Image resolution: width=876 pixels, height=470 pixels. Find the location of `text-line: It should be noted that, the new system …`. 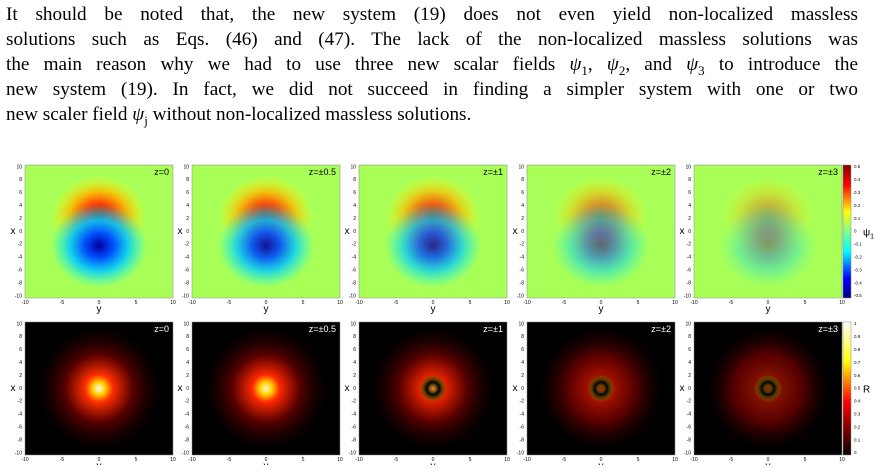

text-line: It should be noted that, the new system … is located at coordinates (432, 14).